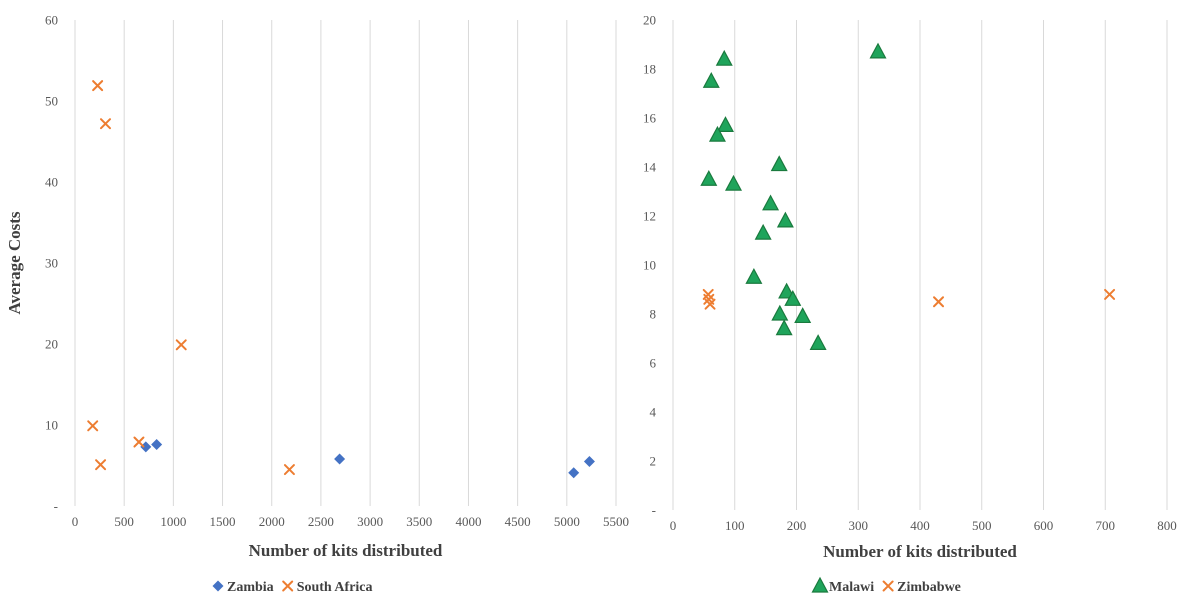  I want to click on y-tick-label: 2, so click(653, 461).